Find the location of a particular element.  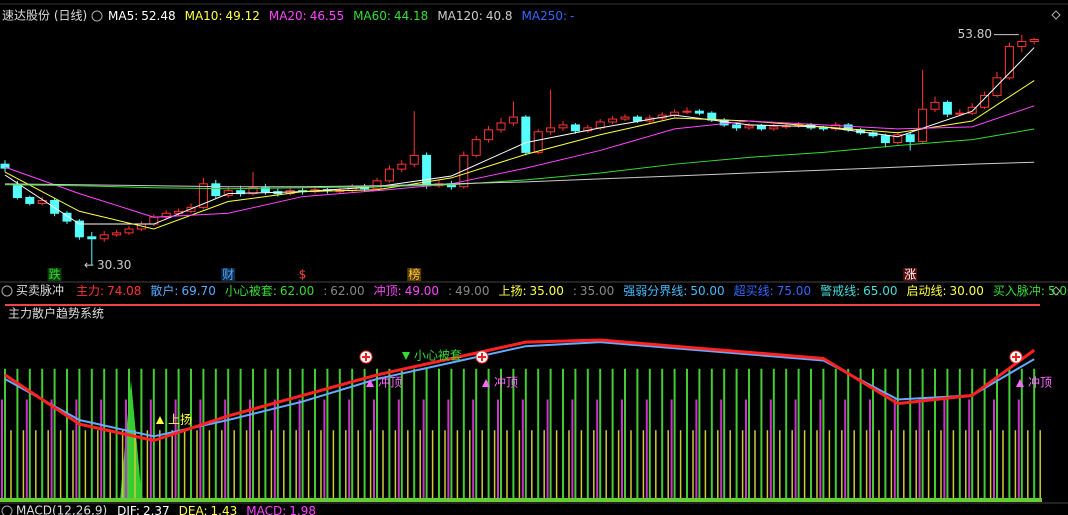

legend-name: 超买线: is located at coordinates (754, 290).